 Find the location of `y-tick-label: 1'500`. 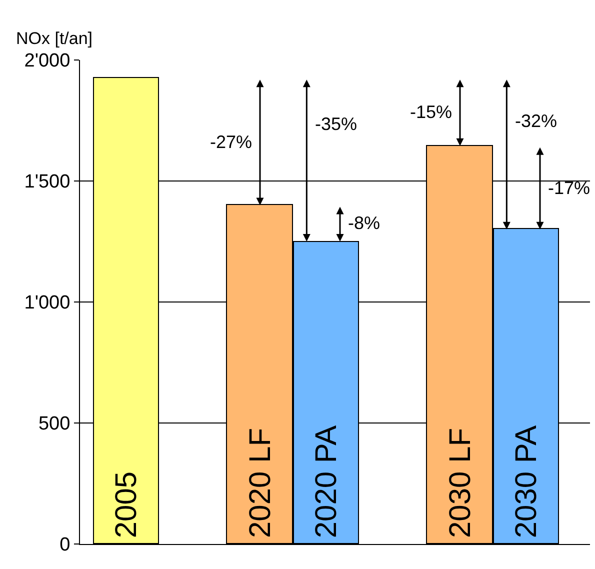

y-tick-label: 1'500 is located at coordinates (47, 182).